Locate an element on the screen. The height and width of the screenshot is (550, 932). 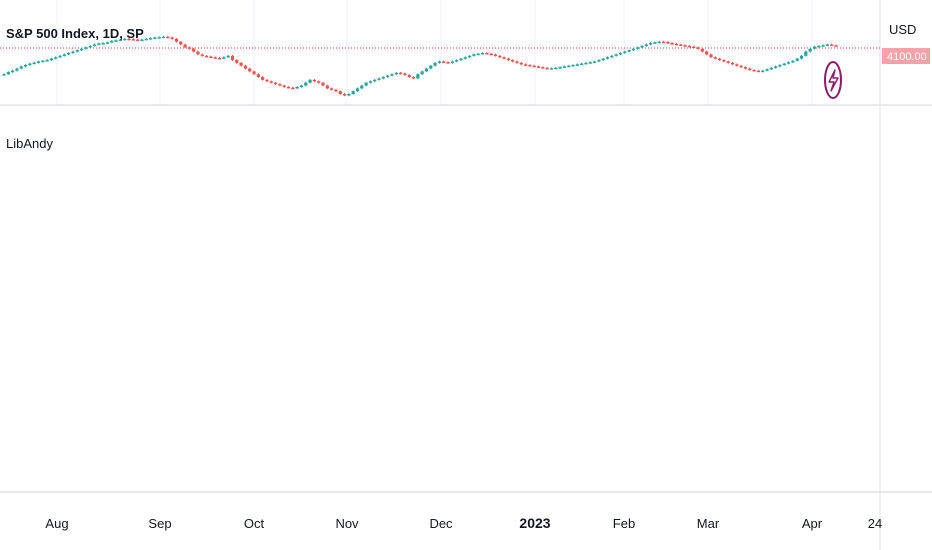
candles is located at coordinates (420, 66).